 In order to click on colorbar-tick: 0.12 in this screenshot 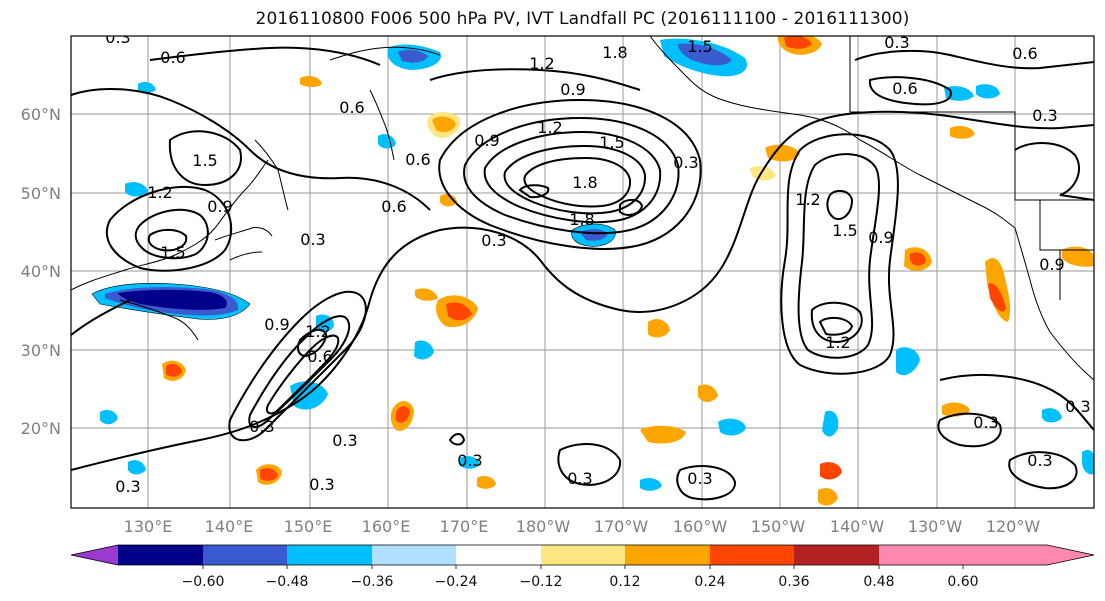, I will do `click(624, 582)`.